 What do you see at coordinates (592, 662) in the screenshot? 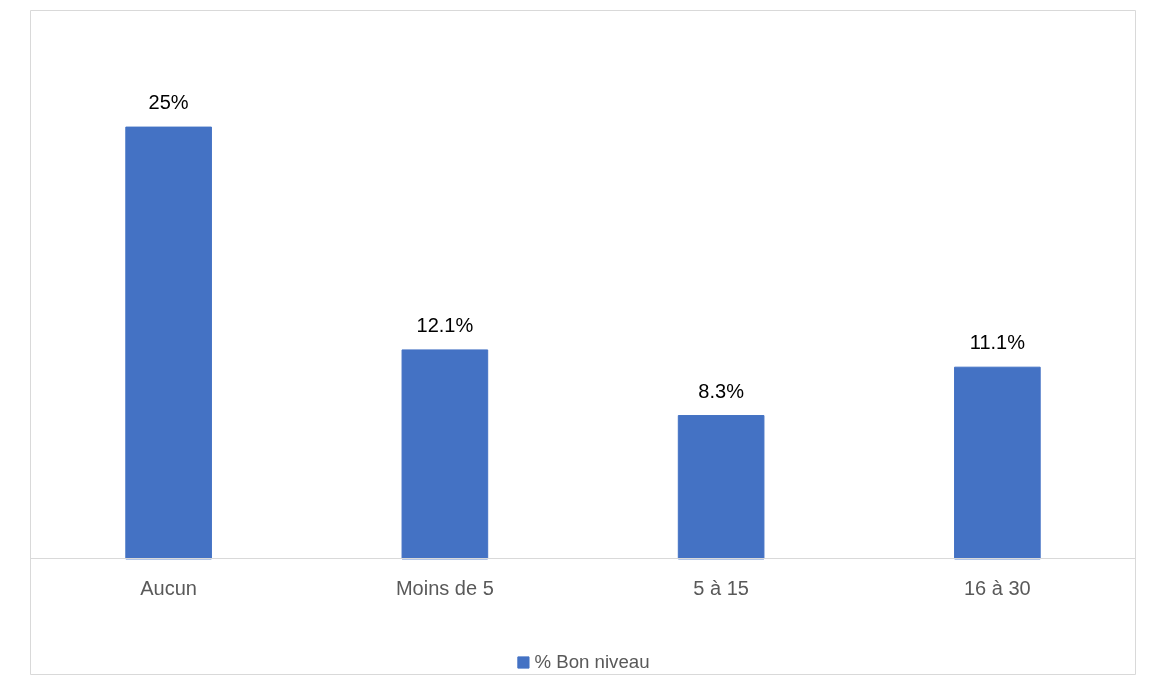
I see `legend-label: % Bon niveau` at bounding box center [592, 662].